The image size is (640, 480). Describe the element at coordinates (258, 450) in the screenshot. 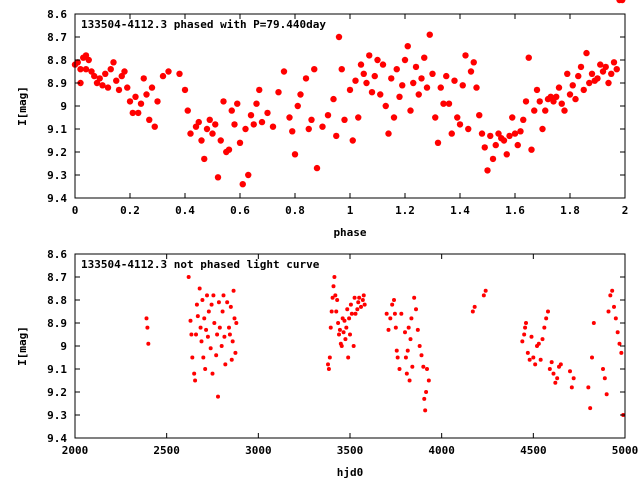

I see `x-tick-label: 3000` at that location.